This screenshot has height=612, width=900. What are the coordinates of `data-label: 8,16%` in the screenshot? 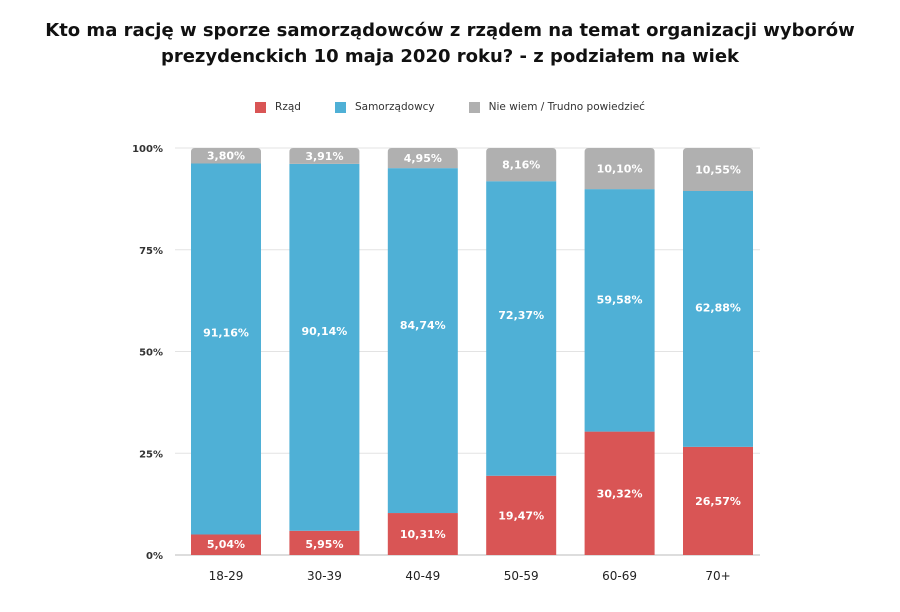 It's located at (521, 165).